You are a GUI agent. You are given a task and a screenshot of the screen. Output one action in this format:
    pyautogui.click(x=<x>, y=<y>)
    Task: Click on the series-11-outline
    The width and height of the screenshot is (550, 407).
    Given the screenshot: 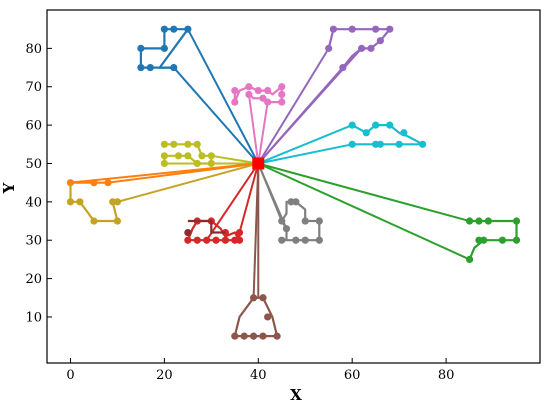 What is the action you would take?
    pyautogui.click(x=493, y=239)
    